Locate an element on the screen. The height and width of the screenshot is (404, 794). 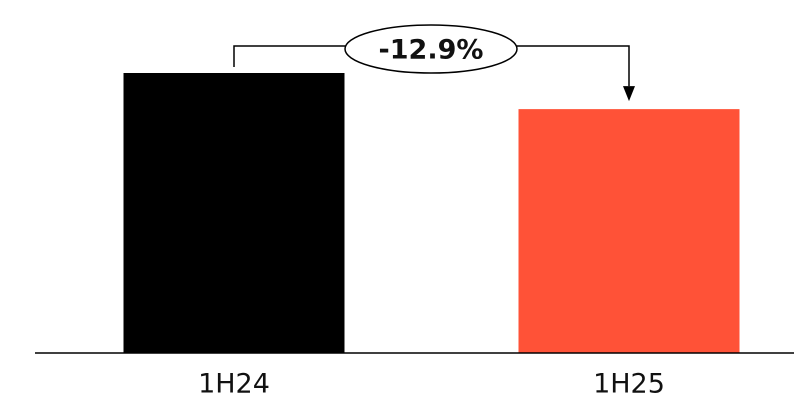
x-tick-label-1h25: 1H25 is located at coordinates (629, 384).